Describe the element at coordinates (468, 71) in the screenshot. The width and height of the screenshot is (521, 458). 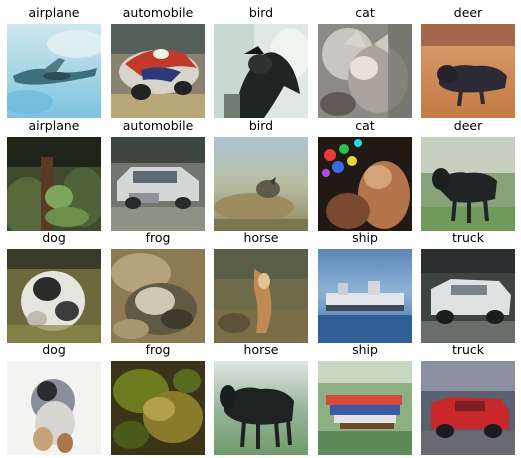
I see `dark-deer-sand-image` at that location.